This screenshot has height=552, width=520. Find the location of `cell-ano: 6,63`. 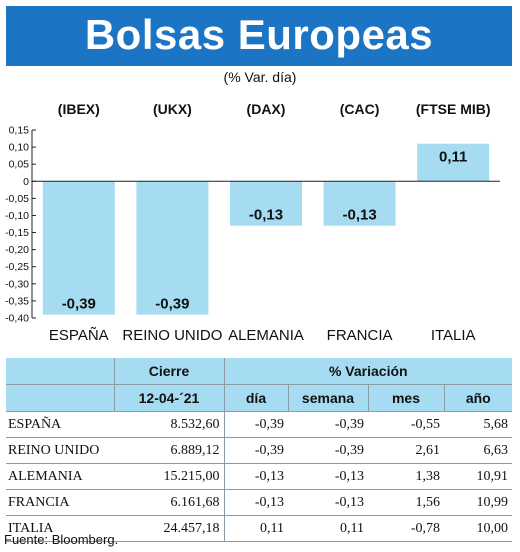

cell-ano: 6,63 is located at coordinates (478, 450).